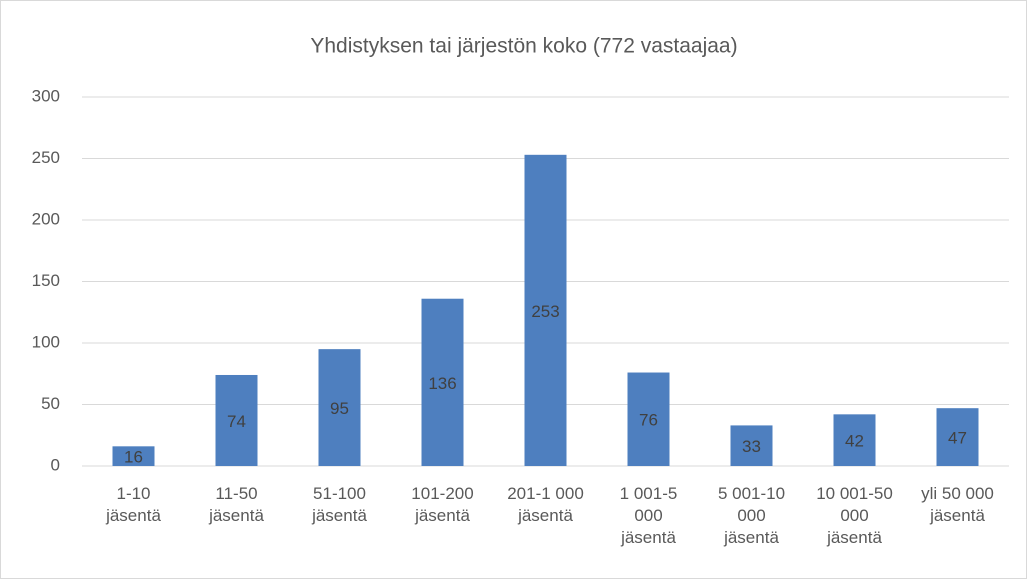 The image size is (1028, 580). I want to click on data-label: 253, so click(545, 311).